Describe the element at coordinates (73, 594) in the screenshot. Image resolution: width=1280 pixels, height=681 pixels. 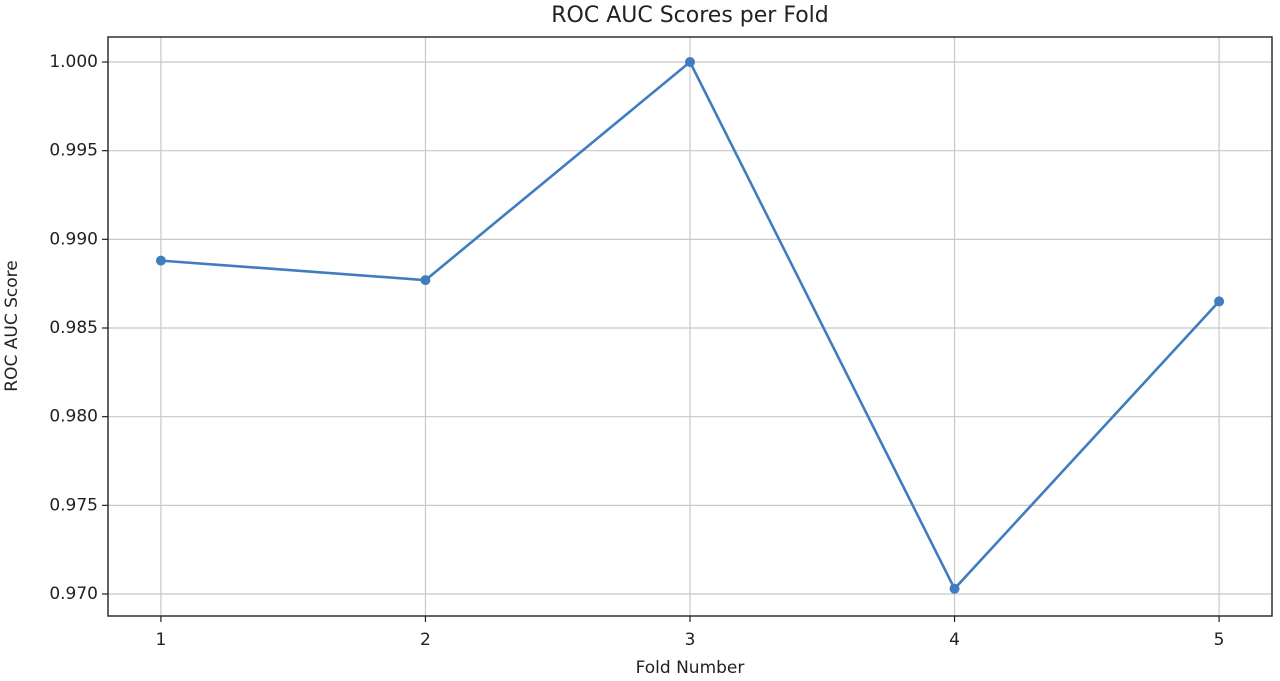
I see `y-tick-label: 0.970` at that location.